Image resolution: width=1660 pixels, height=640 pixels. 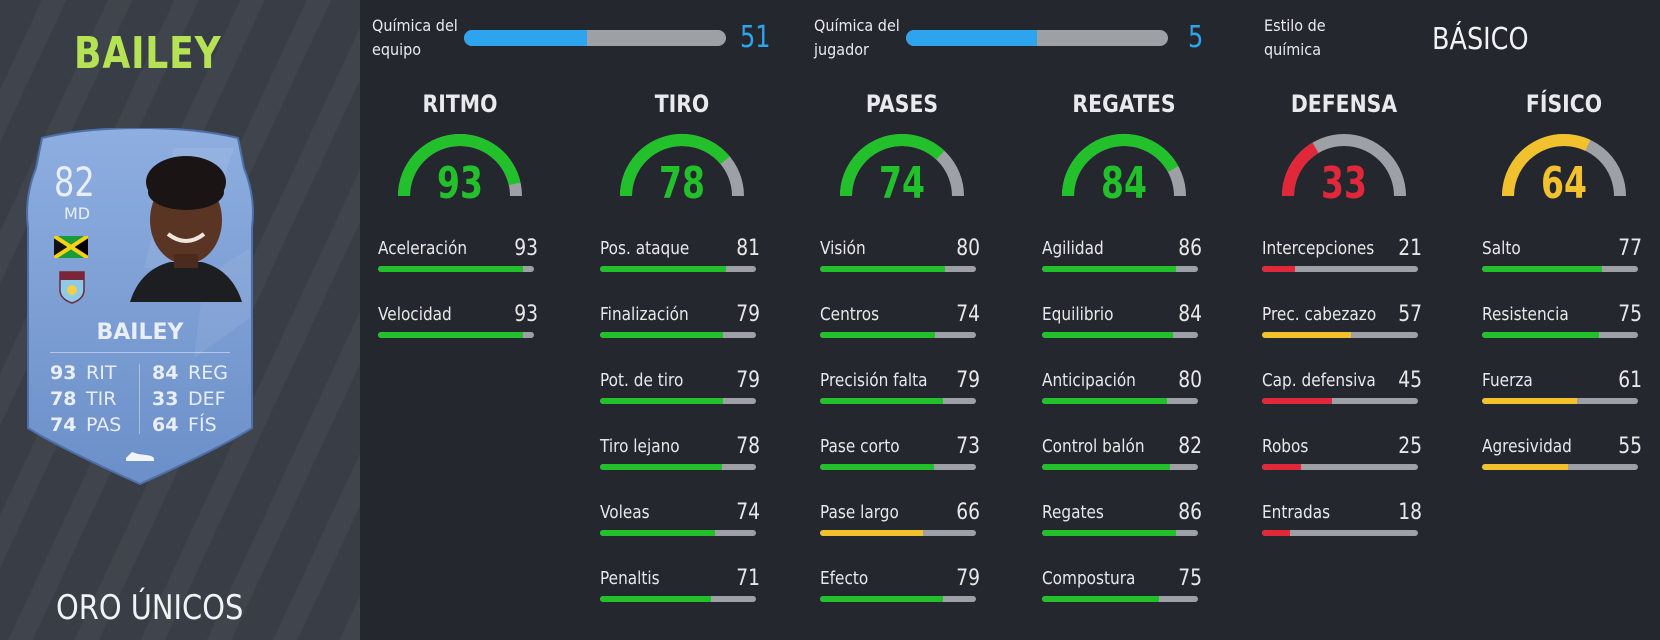 What do you see at coordinates (630, 578) in the screenshot?
I see `sub-stat-label: Penaltis` at bounding box center [630, 578].